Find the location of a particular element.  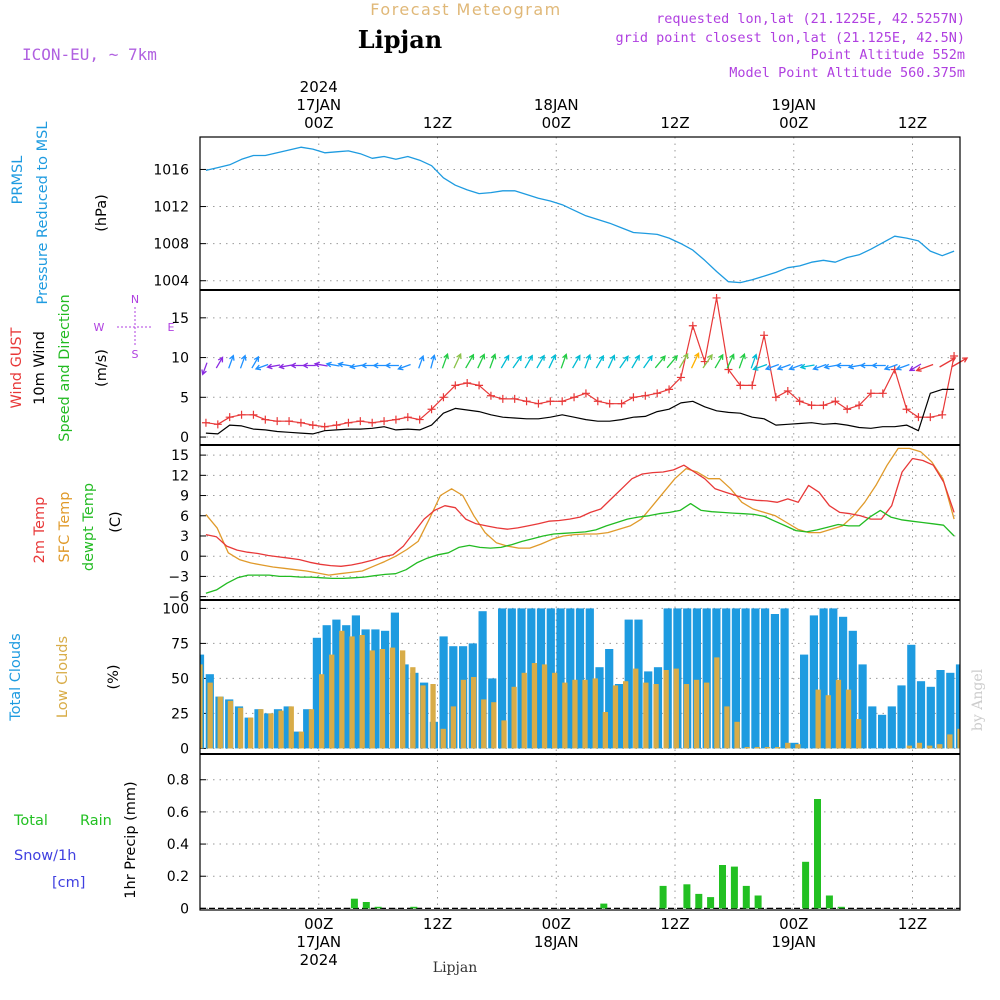

y-tick-label: 5 is located at coordinates (184, 398).